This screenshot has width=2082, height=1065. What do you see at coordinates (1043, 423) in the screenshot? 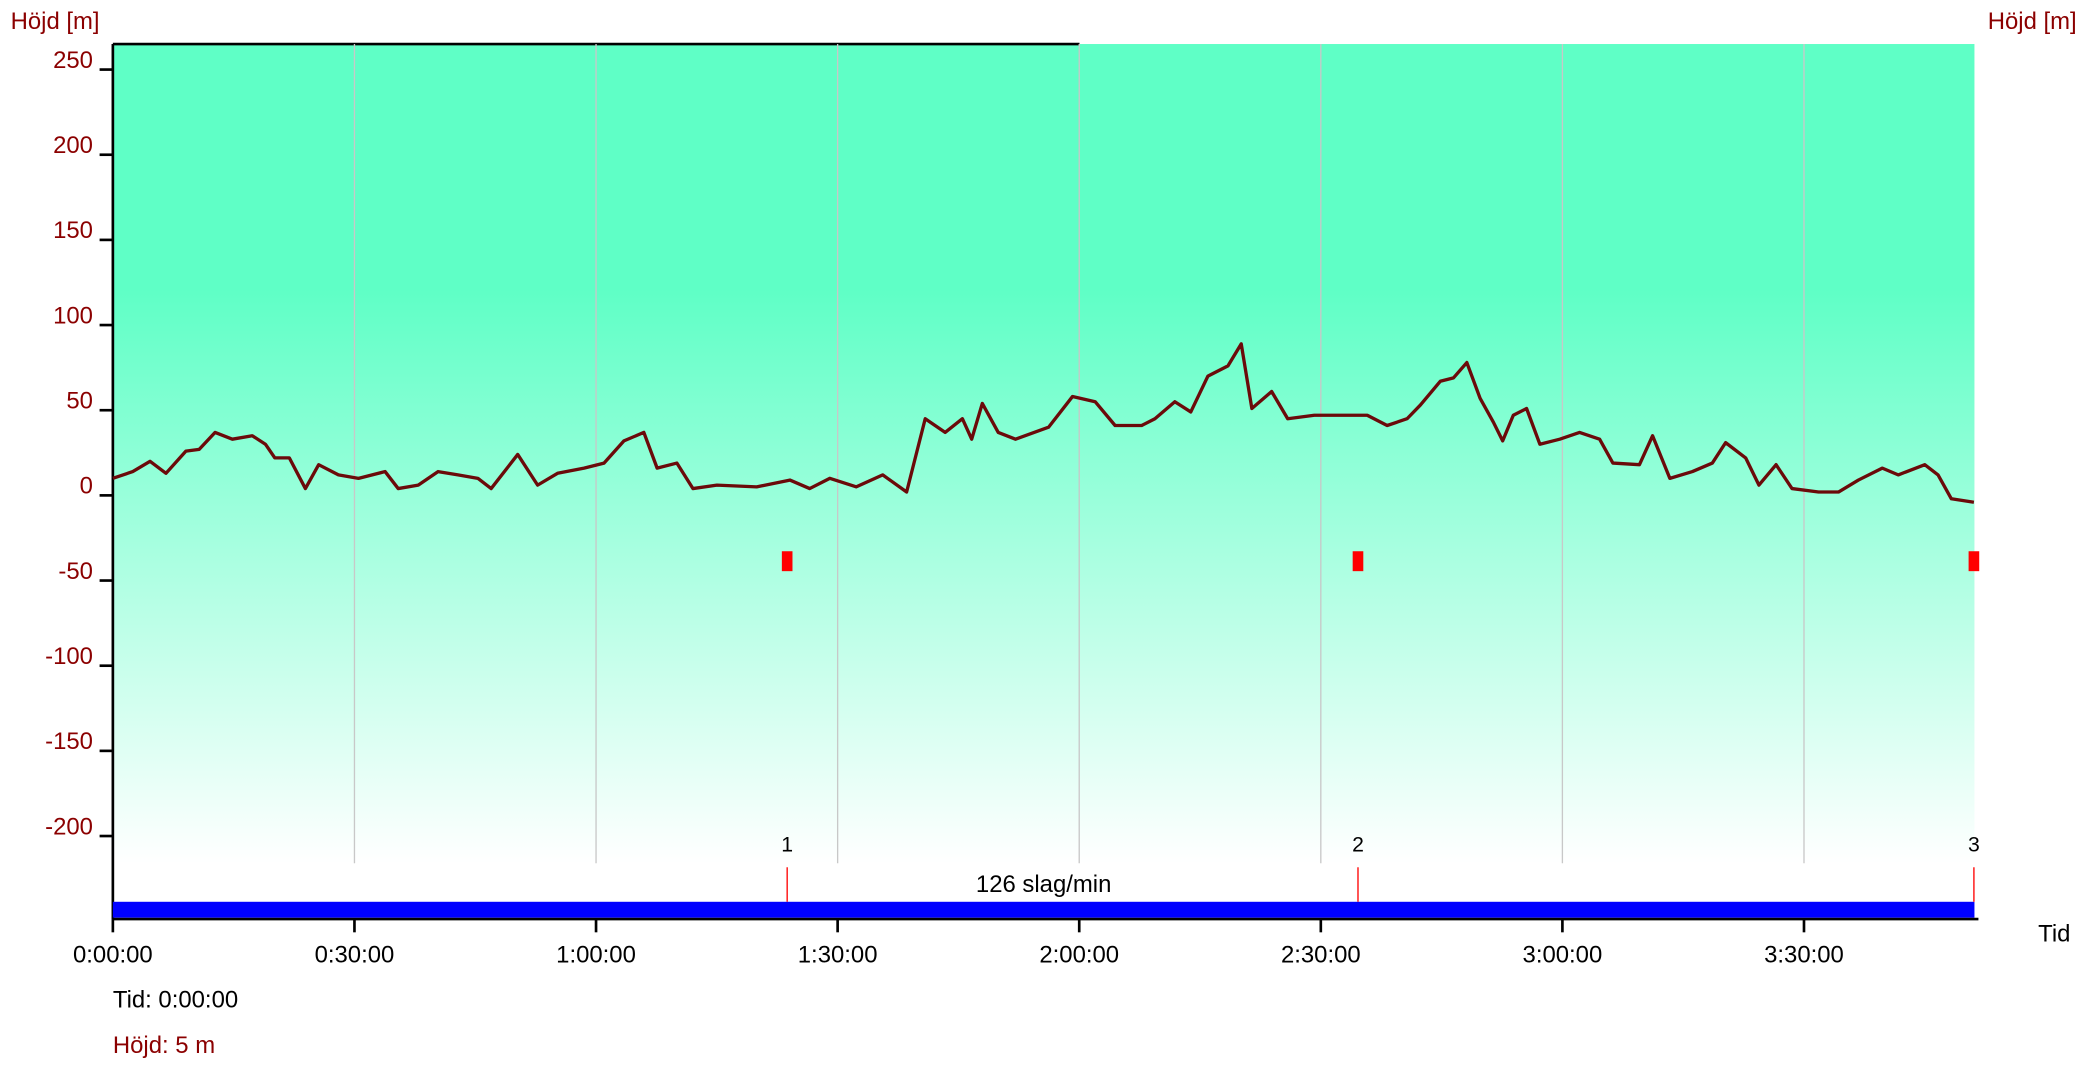
I see `elevation-line` at bounding box center [1043, 423].